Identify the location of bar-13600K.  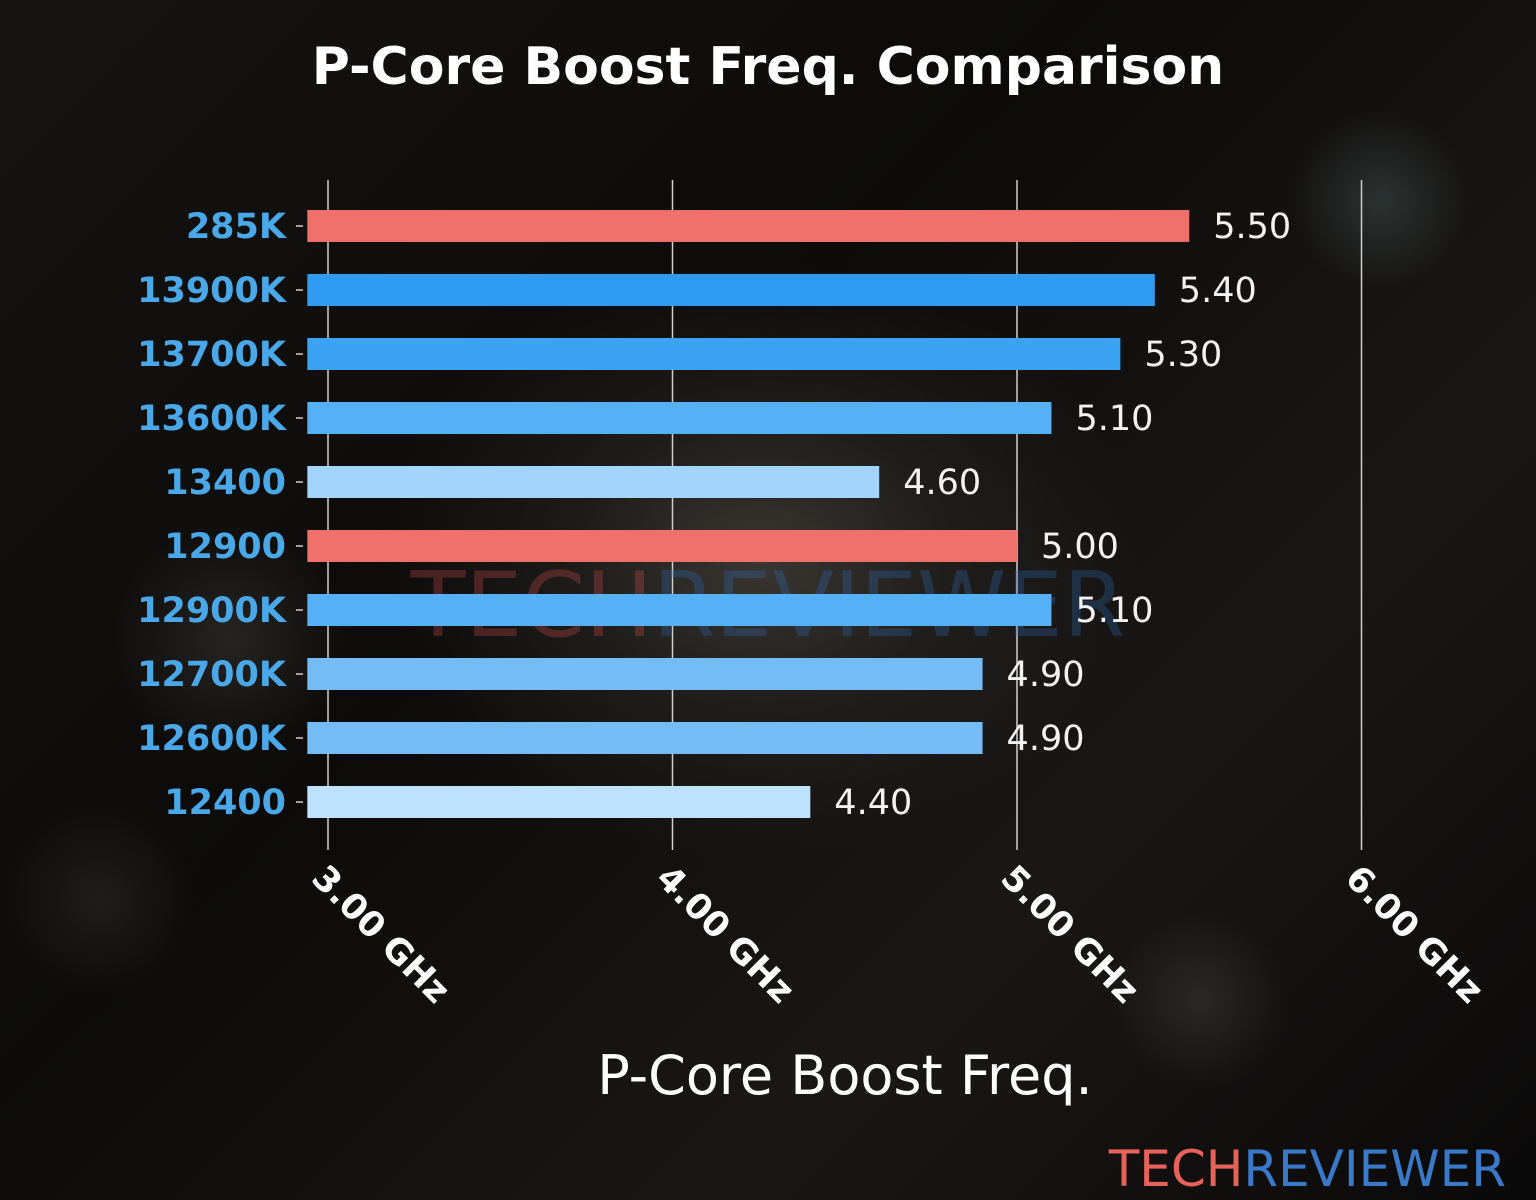
(679, 418).